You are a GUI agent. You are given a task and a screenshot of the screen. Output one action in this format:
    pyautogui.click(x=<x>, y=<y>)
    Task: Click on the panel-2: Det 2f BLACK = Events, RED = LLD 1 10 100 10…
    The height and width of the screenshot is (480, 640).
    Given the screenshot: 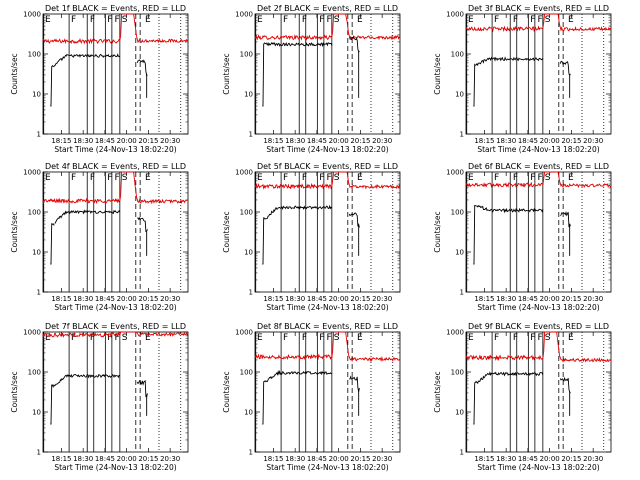 What is the action you would take?
    pyautogui.click(x=311, y=79)
    